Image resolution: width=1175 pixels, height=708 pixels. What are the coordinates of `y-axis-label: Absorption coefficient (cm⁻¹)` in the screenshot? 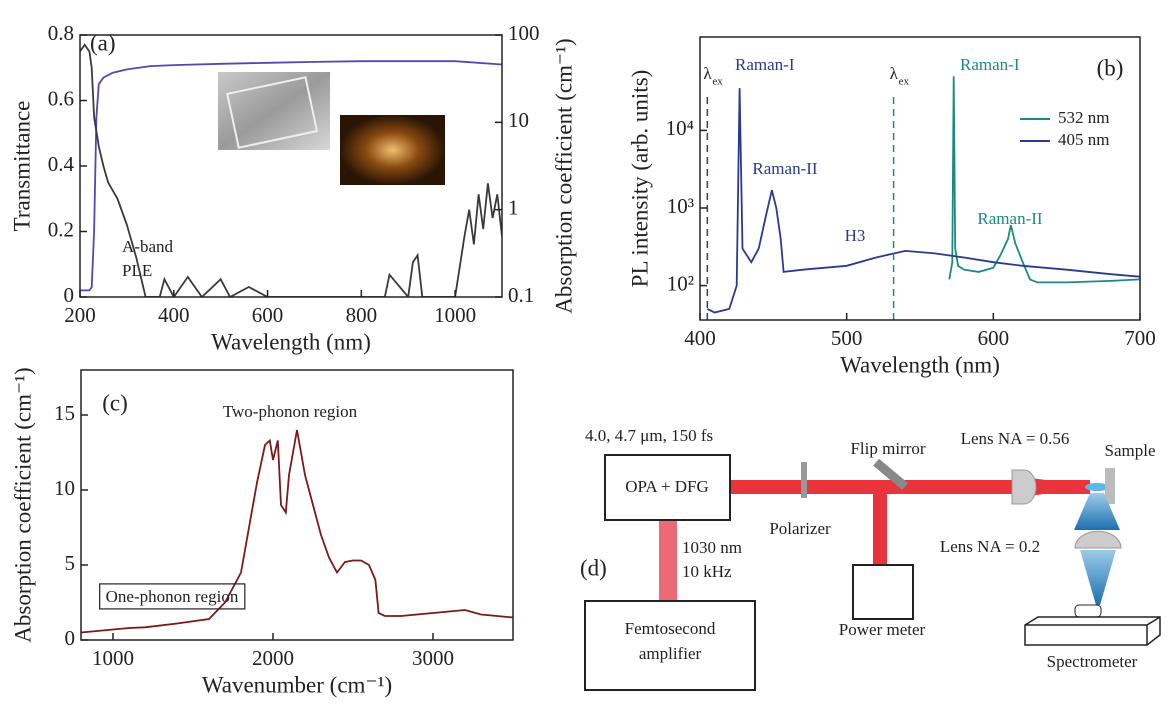 It's located at (22, 504).